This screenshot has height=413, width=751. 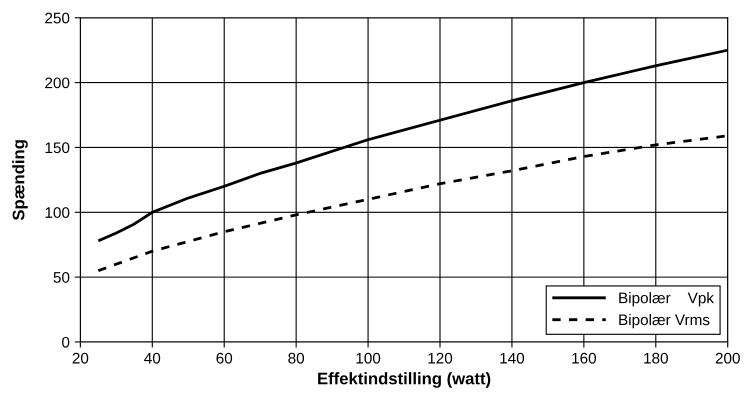 What do you see at coordinates (152, 358) in the screenshot?
I see `x-tick-label: 40` at bounding box center [152, 358].